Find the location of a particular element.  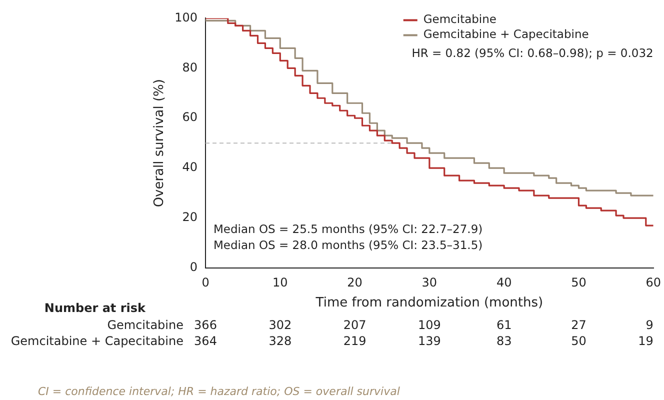

text: CI = confidence interval; HR = hazard ratio; OS = overall survival is located at coordinates (219, 391).